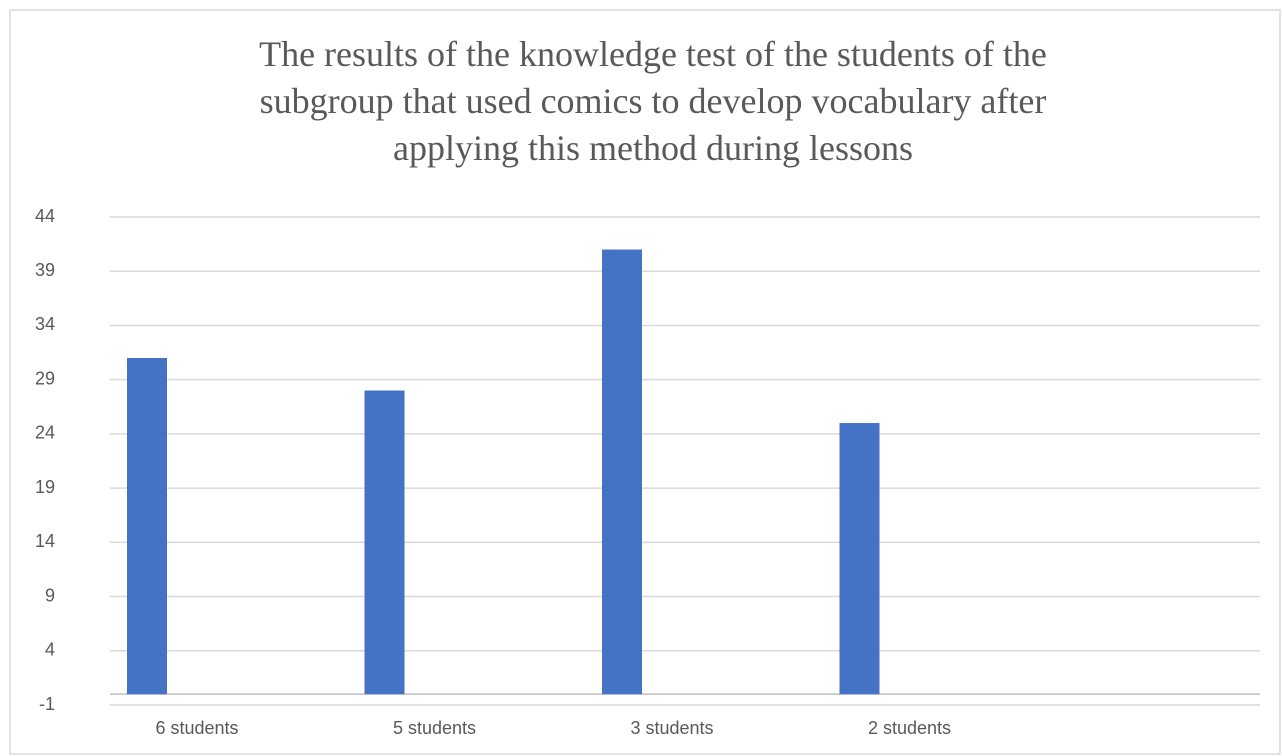  Describe the element at coordinates (47, 704) in the screenshot. I see `y-tick-label: -1` at that location.